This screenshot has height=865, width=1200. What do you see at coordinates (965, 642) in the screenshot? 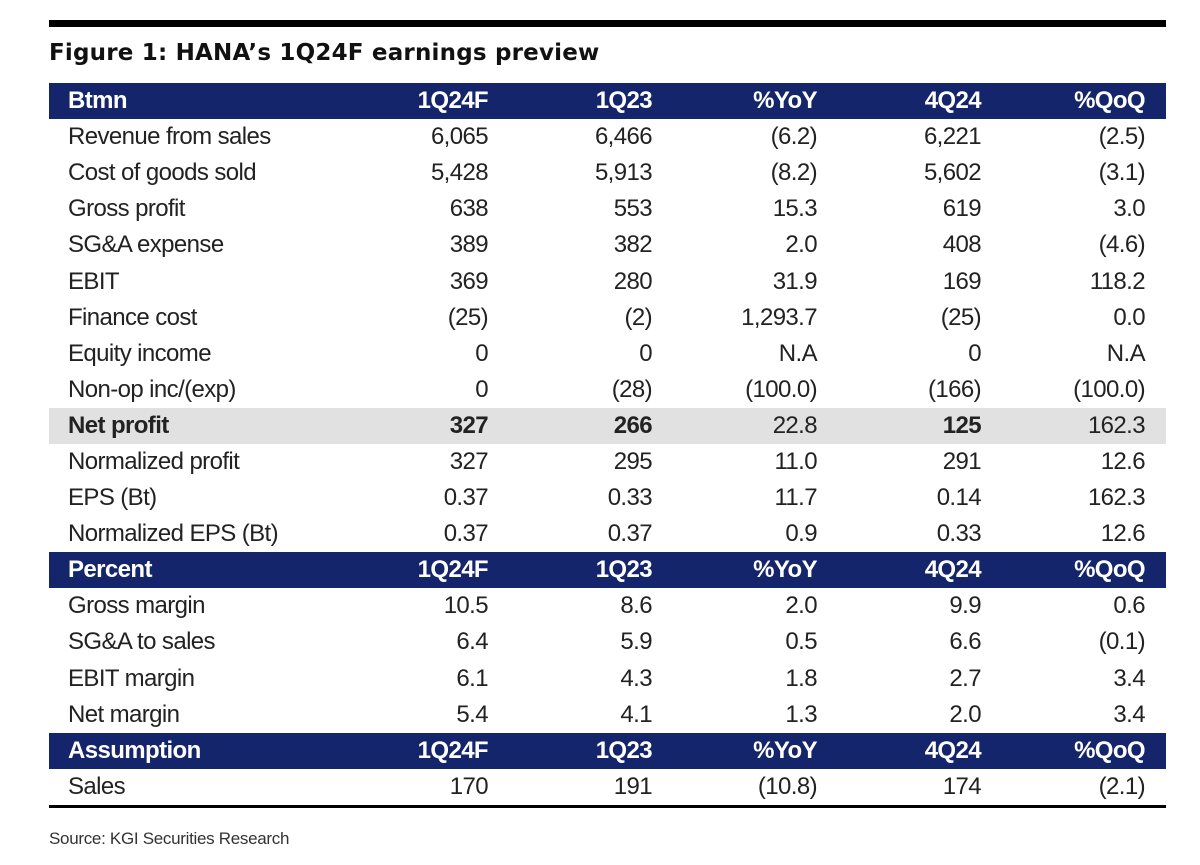
I see `cell-4q24: 6.6` at bounding box center [965, 642].